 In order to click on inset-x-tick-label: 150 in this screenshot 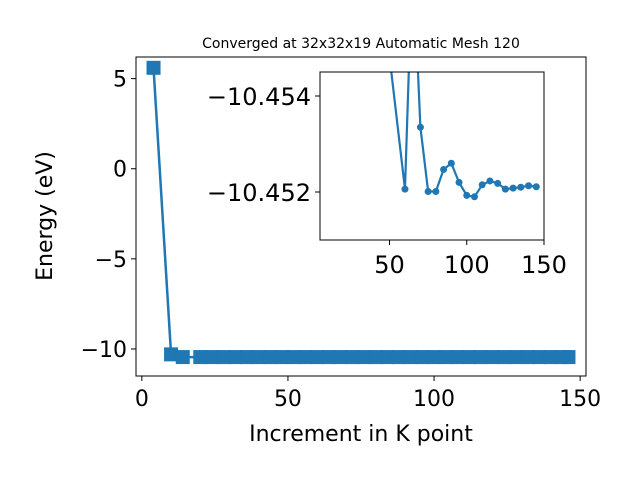, I will do `click(544, 265)`.